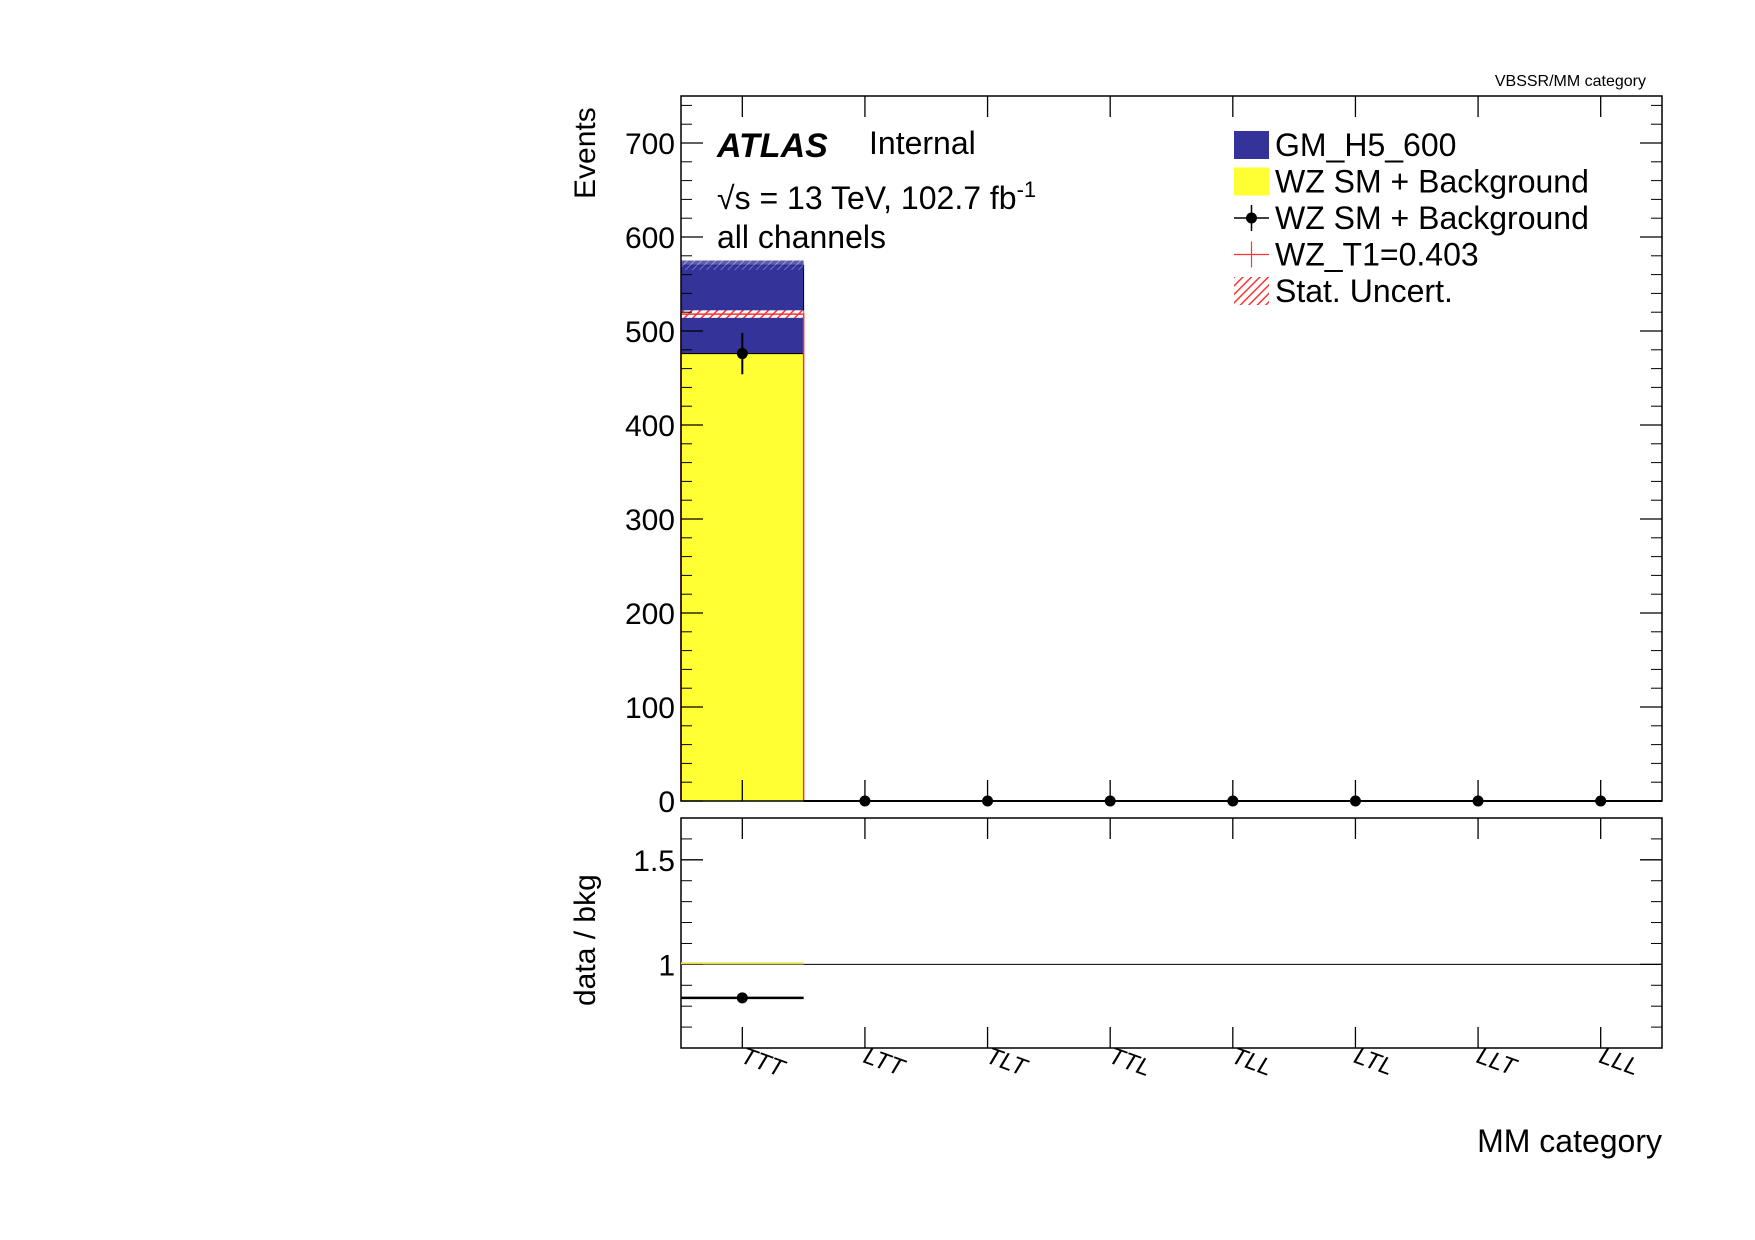  What do you see at coordinates (1027, 189) in the screenshot?
I see `energy-lumi-sup: -1` at bounding box center [1027, 189].